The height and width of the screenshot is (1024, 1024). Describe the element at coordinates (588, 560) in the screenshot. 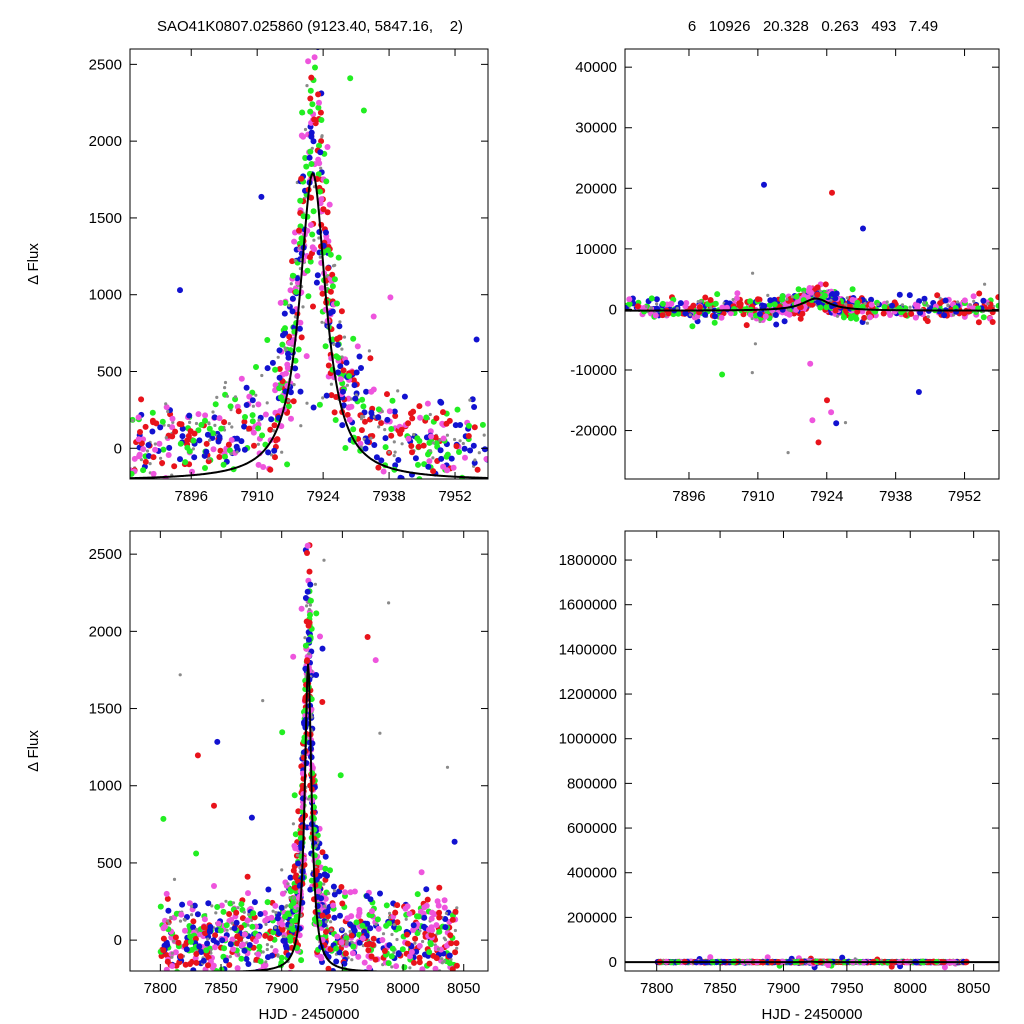

I see `y-tick-label: 1800000` at that location.